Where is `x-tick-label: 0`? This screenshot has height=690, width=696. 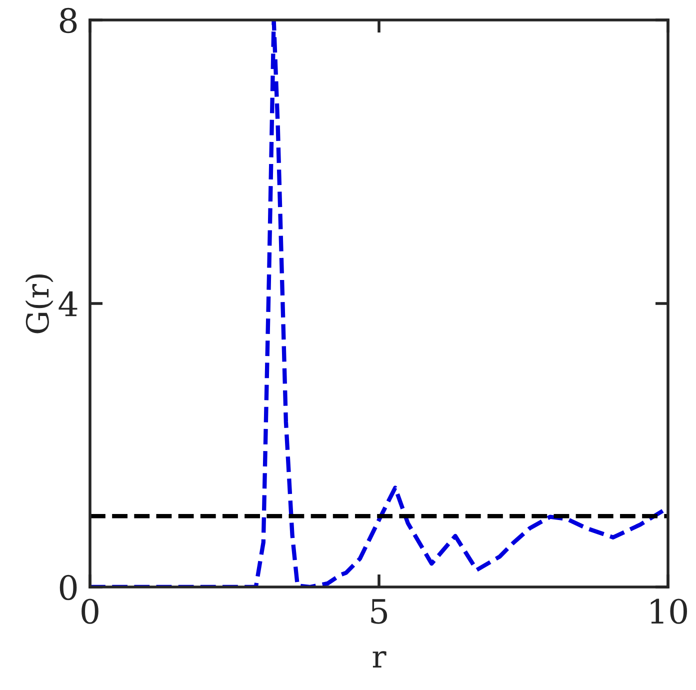 x-tick-label: 0 is located at coordinates (90, 611).